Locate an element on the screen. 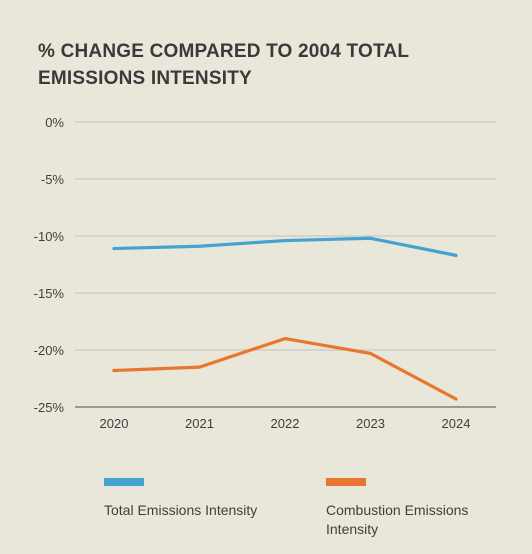  legend-label-combustion: Combustion Emissions Intensity is located at coordinates (397, 519).